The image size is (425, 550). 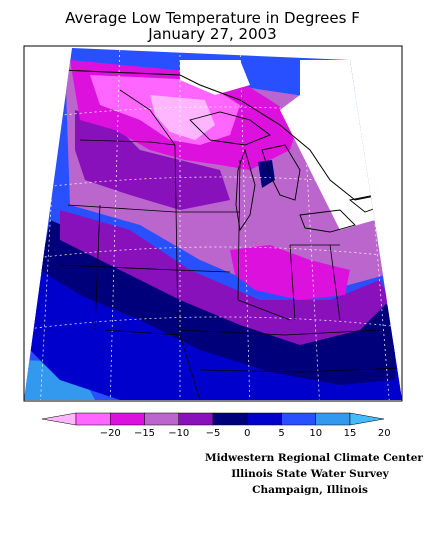 I want to click on zone-interior-purple, so click(x=152, y=160).